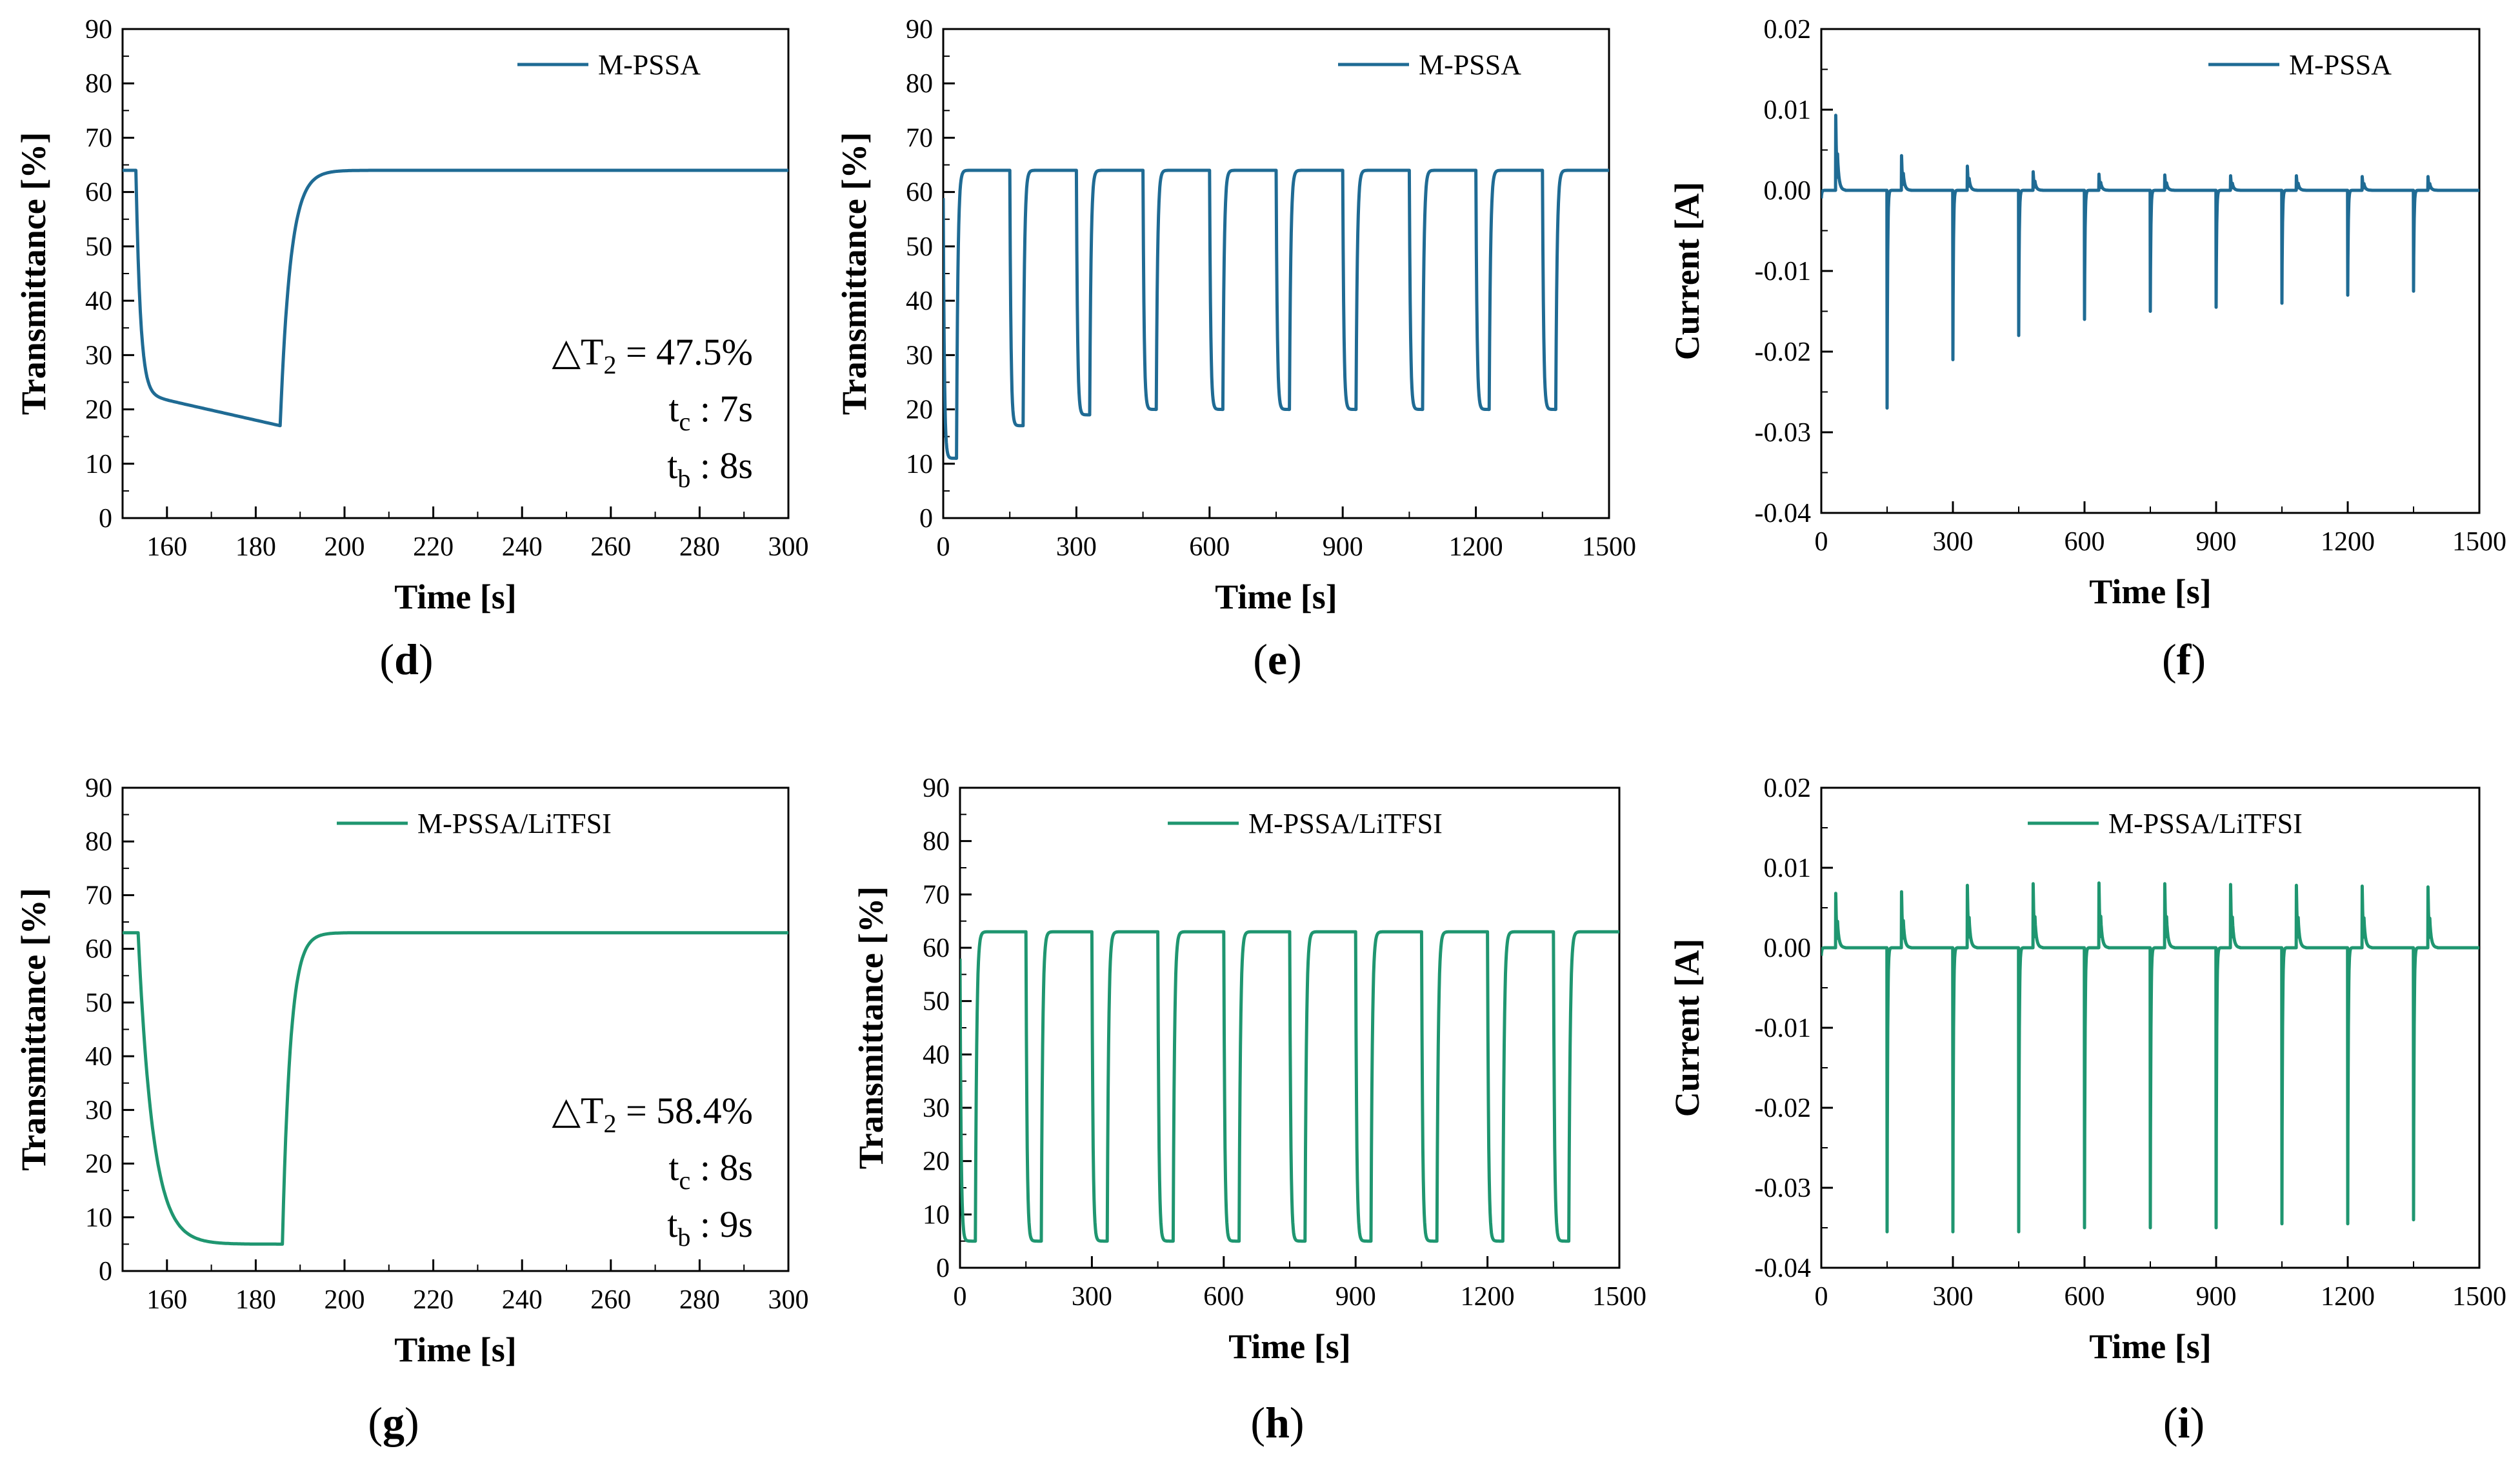  What do you see at coordinates (1277, 1422) in the screenshot?
I see `panel-label: (h)` at bounding box center [1277, 1422].